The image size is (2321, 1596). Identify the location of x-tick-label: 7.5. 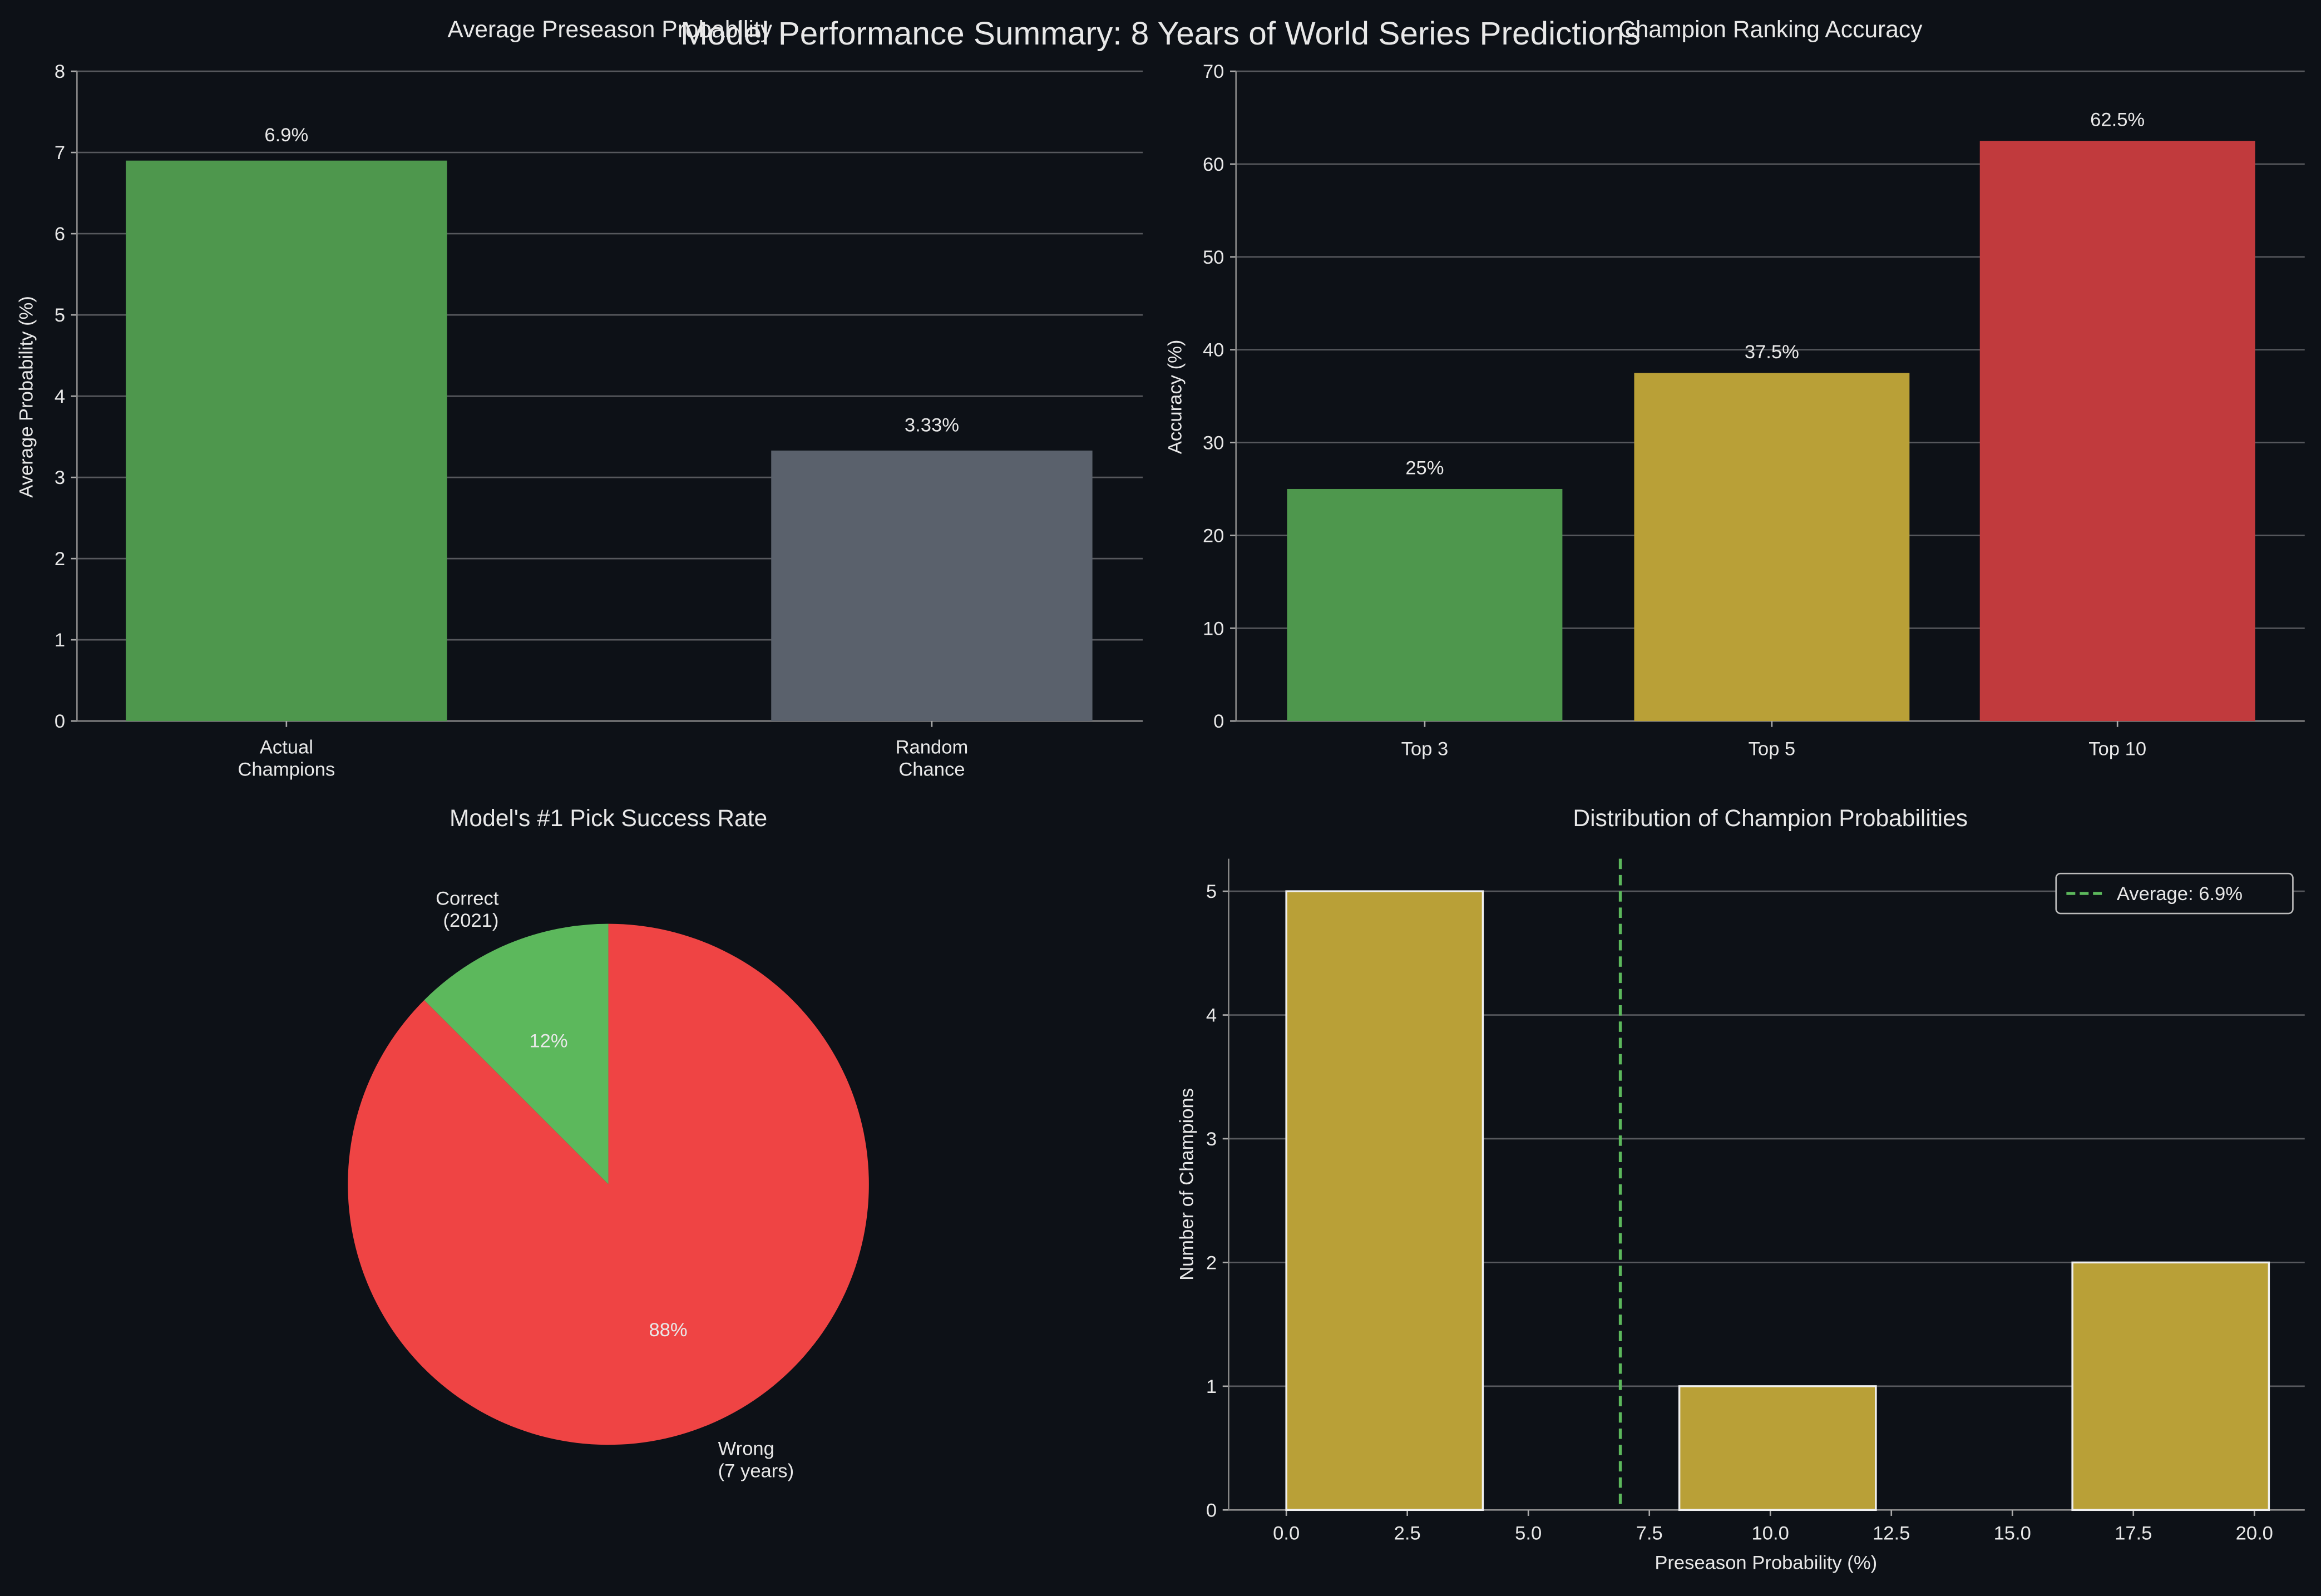
(1649, 1533).